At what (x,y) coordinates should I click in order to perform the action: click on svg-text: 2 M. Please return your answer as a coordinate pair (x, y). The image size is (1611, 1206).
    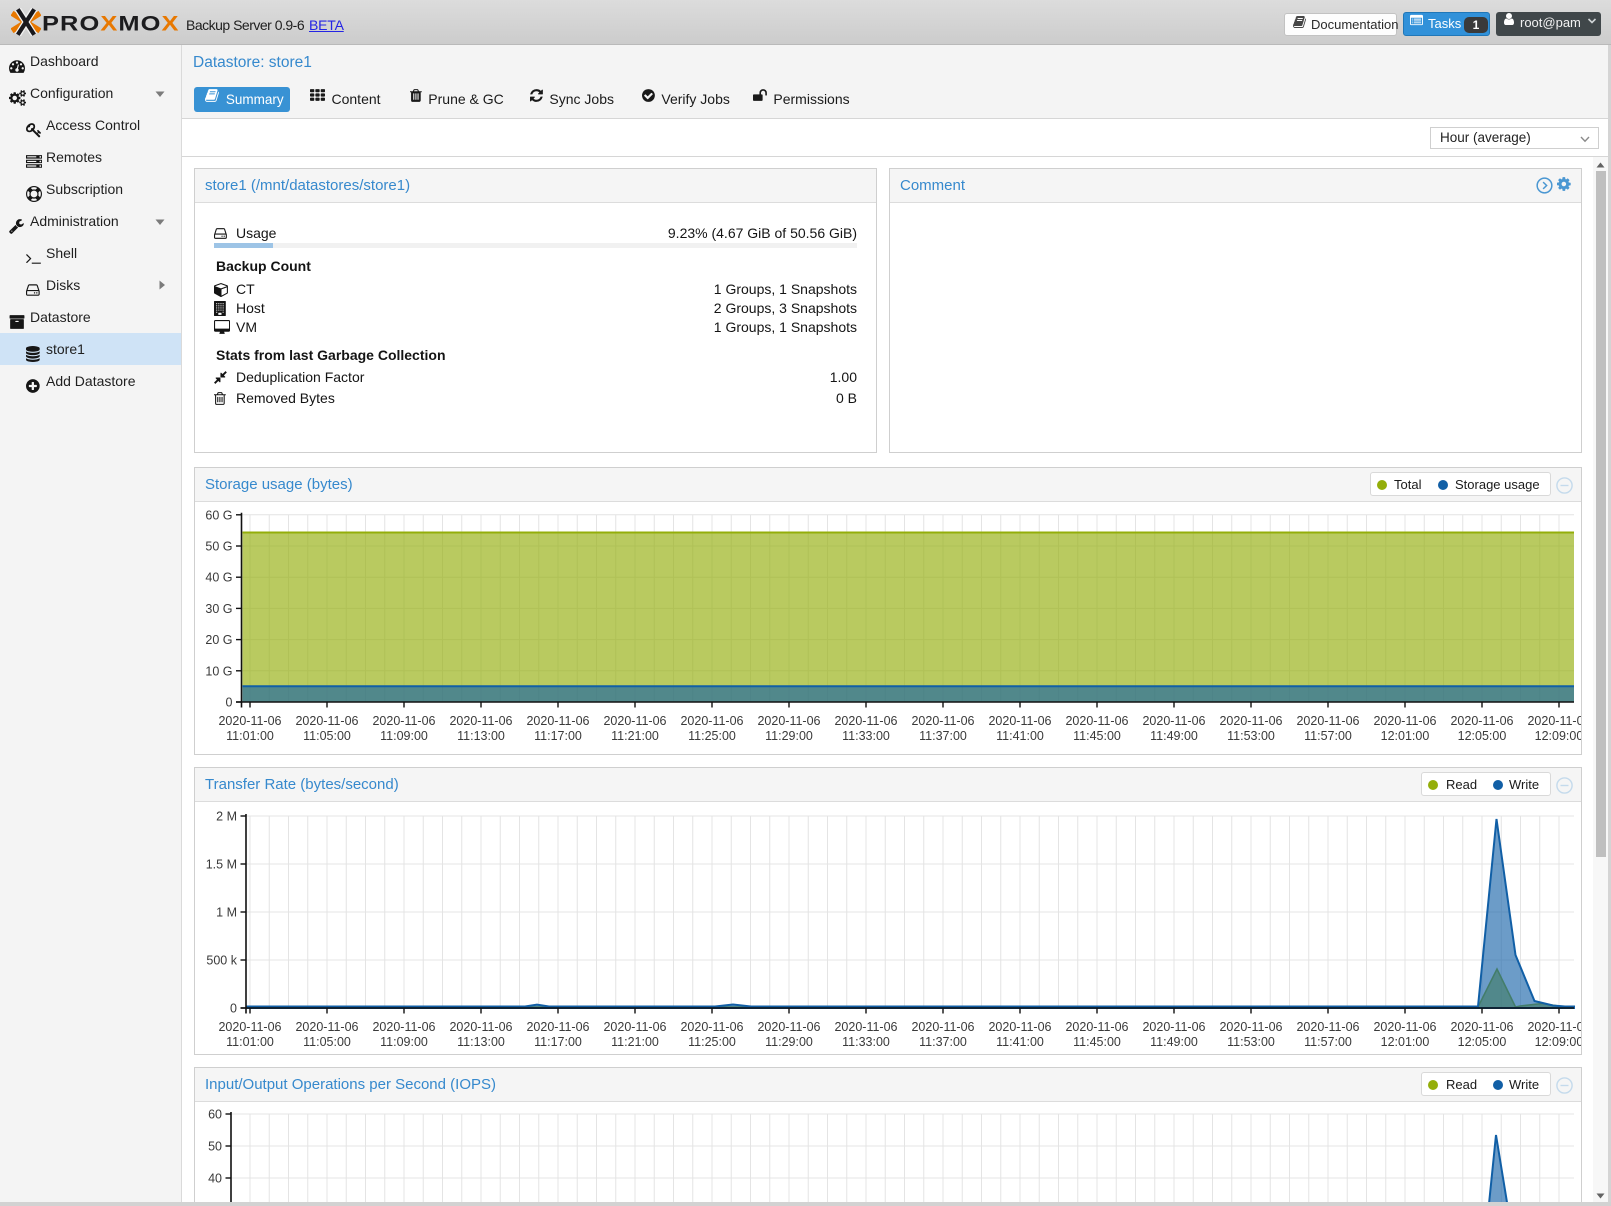
    Looking at the image, I should click on (226, 817).